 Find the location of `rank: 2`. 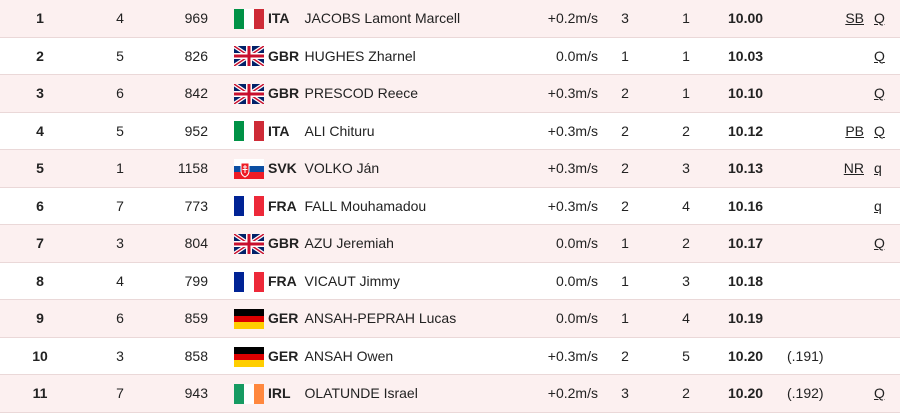

rank: 2 is located at coordinates (40, 55).